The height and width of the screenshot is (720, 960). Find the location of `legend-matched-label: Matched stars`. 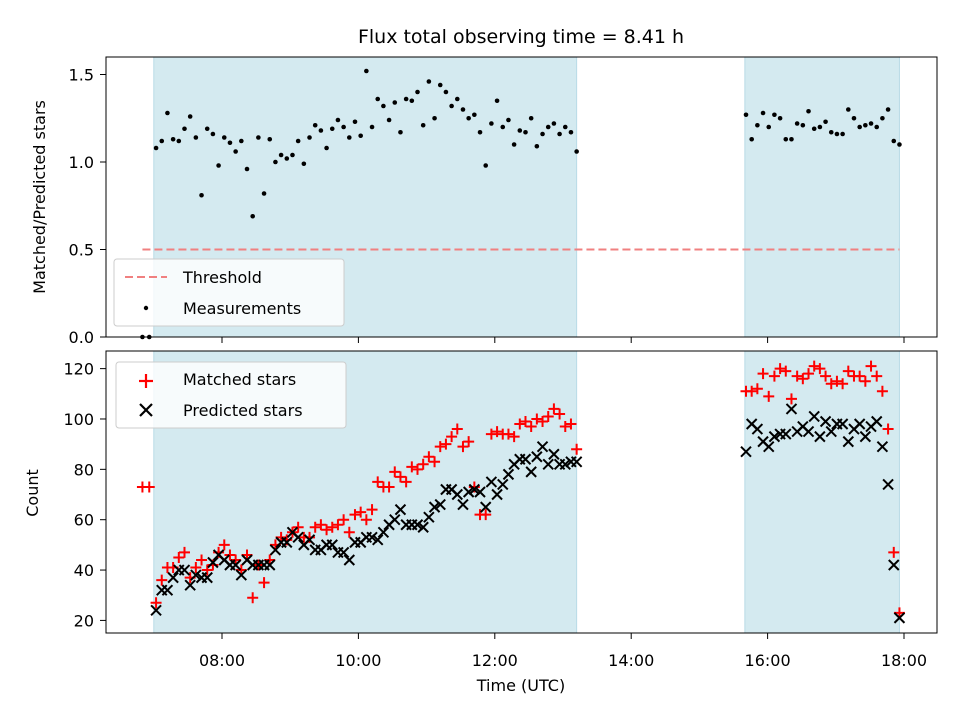

legend-matched-label: Matched stars is located at coordinates (239, 379).